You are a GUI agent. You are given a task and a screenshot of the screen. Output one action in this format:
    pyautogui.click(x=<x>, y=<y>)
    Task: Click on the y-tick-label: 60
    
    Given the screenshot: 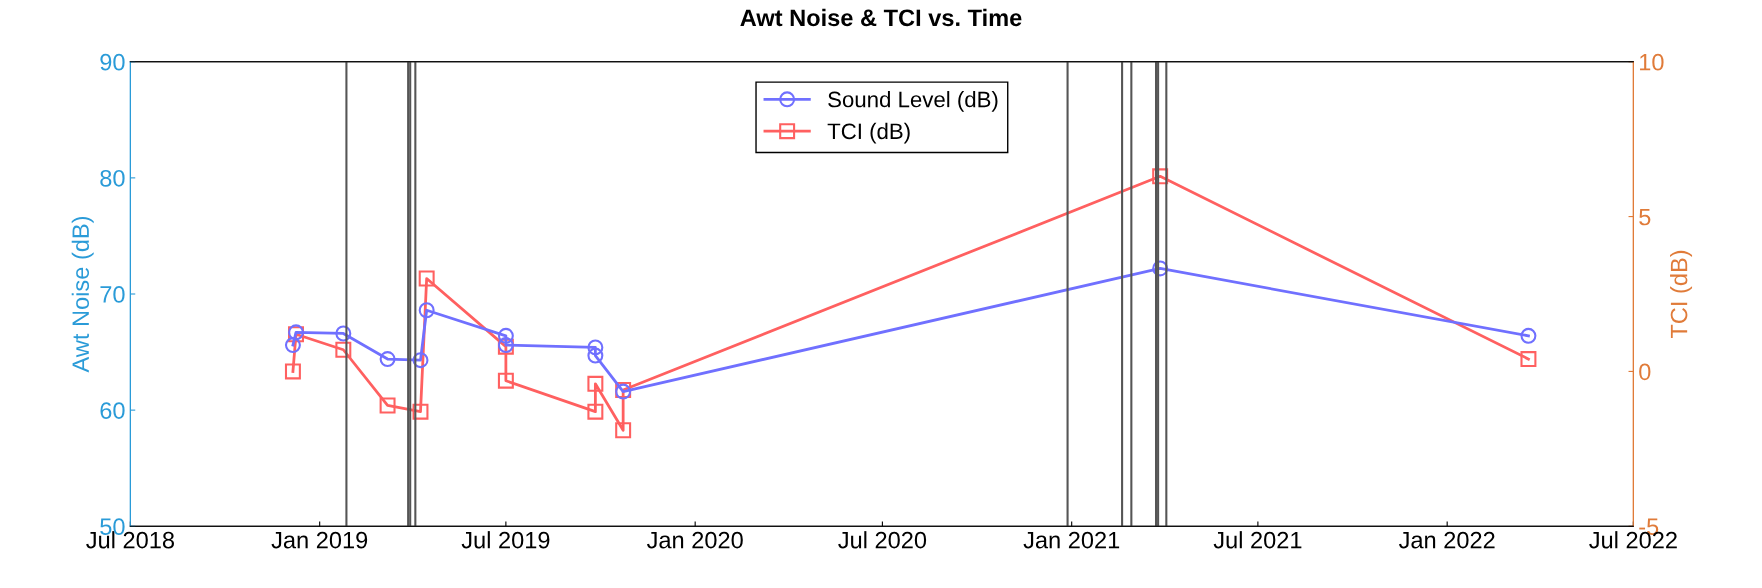 What is the action you would take?
    pyautogui.click(x=112, y=410)
    